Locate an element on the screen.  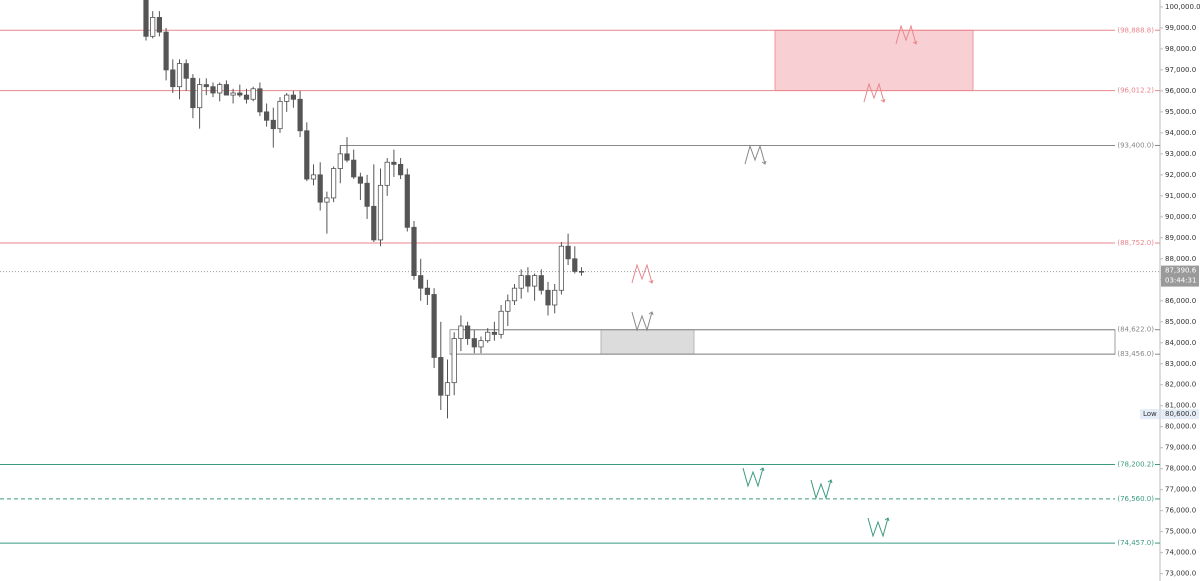
level-label: (83,456.0) is located at coordinates (1135, 354).